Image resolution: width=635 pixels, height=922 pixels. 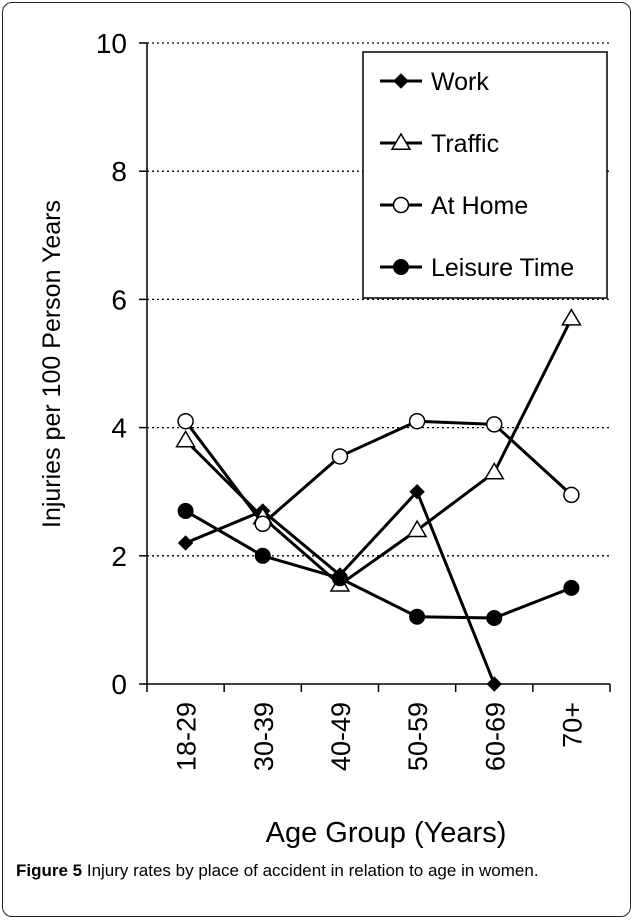 What do you see at coordinates (119, 684) in the screenshot?
I see `y-tick-label: 0` at bounding box center [119, 684].